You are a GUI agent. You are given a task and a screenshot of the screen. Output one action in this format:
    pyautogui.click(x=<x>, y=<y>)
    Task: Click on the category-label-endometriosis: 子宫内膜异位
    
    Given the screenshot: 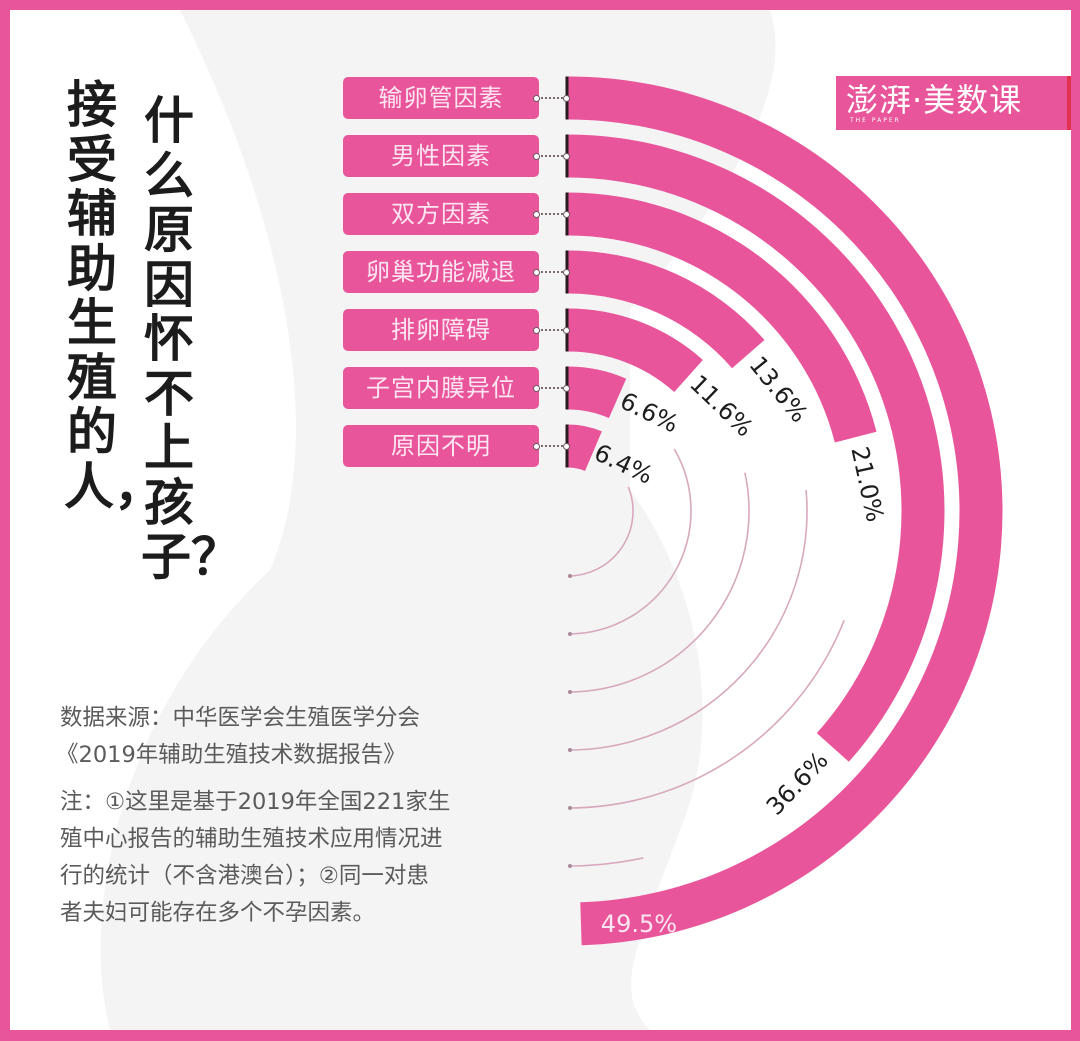 What is the action you would take?
    pyautogui.click(x=441, y=388)
    